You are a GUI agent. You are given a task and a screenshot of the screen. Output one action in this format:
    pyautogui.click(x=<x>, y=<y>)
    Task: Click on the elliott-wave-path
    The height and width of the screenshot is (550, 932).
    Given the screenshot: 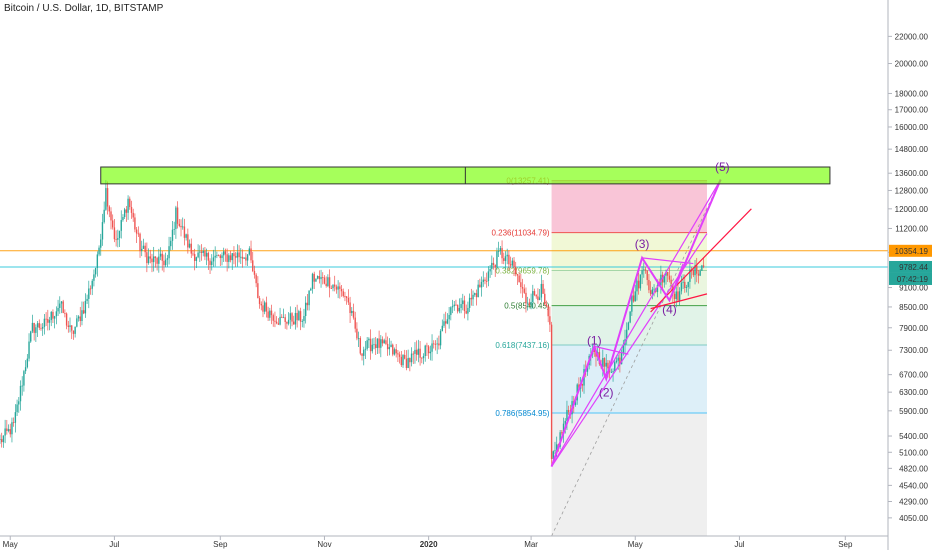 What is the action you would take?
    pyautogui.click(x=636, y=323)
    